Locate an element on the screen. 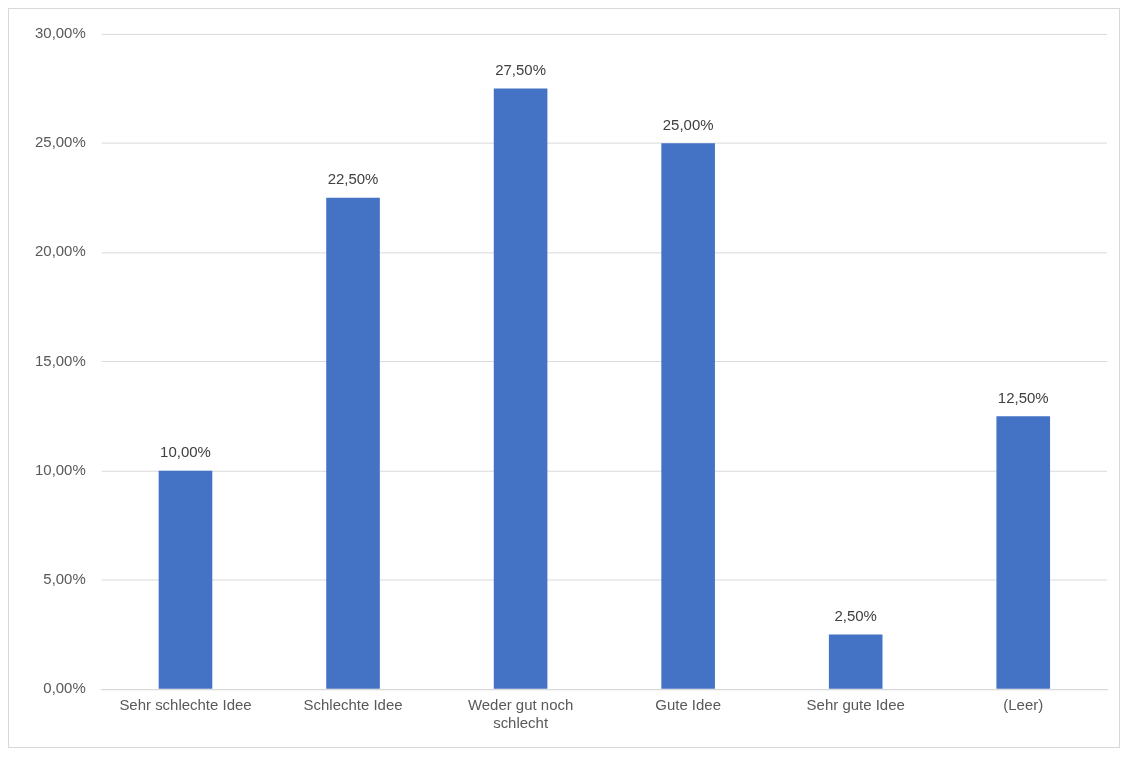 Image resolution: width=1132 pixels, height=760 pixels. data-label: 10,00% is located at coordinates (185, 452).